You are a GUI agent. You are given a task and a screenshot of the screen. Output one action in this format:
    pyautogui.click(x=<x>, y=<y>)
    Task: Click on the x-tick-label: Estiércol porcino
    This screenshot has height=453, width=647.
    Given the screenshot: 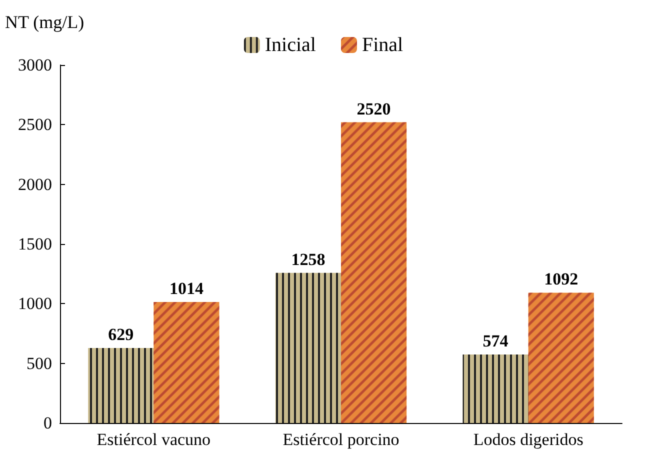 What is the action you would take?
    pyautogui.click(x=341, y=439)
    